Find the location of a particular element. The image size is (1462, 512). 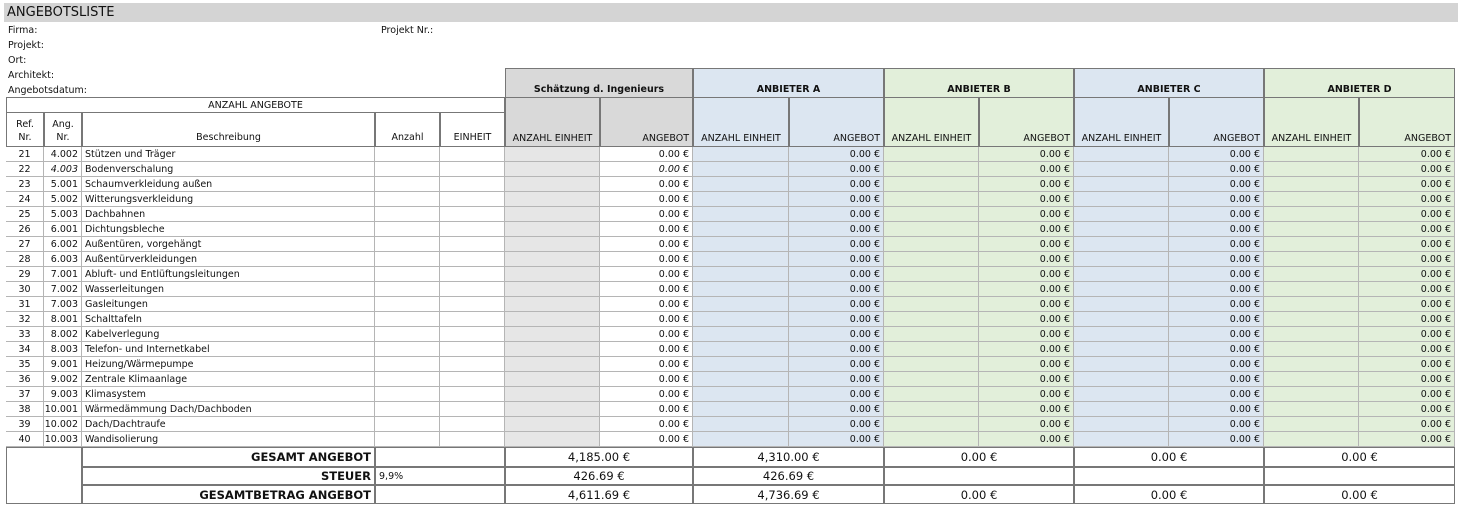

column-header: EINHEIT is located at coordinates (472, 129).